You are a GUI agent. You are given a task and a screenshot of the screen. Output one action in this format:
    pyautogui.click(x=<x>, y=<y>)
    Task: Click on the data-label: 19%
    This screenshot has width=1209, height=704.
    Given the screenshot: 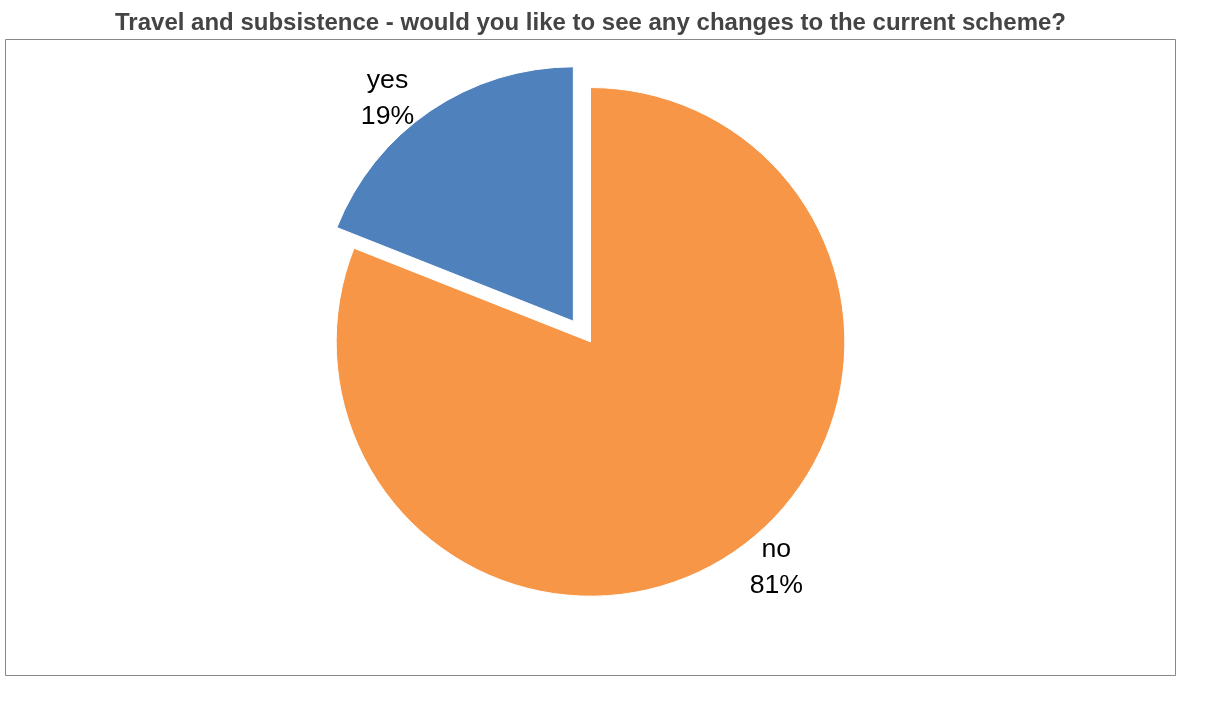 What is the action you would take?
    pyautogui.click(x=387, y=114)
    